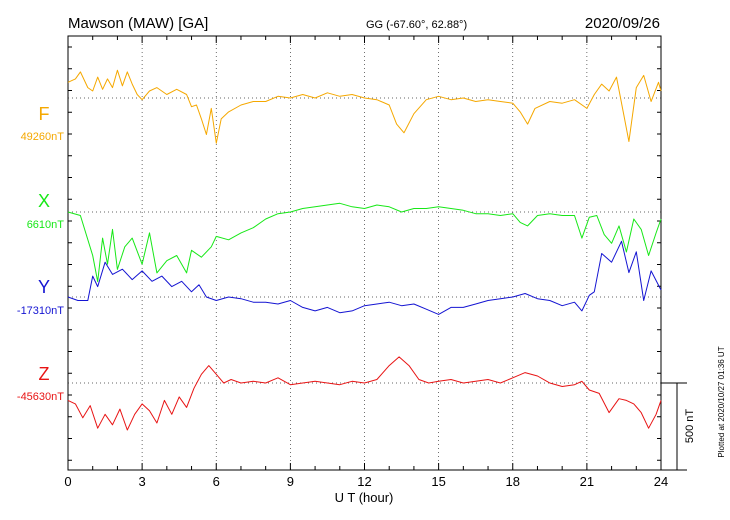  Describe the element at coordinates (46, 225) in the screenshot. I see `series-baseline-x: 6610nT` at that location.